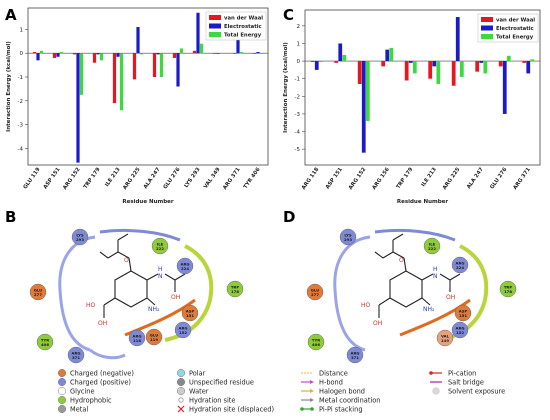 This screenshot has height=420, width=550. Describe the element at coordinates (192, 177) in the screenshot. I see `x-tick-label: LYS 293` at that location.